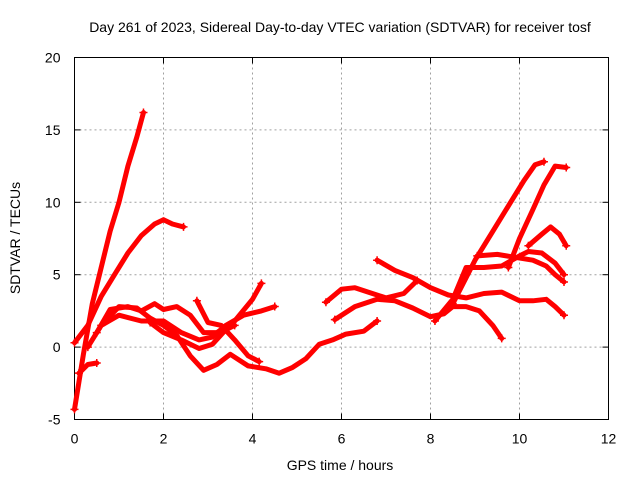 This screenshot has height=480, width=640. I want to click on y-tick-label: 5, so click(57, 275).